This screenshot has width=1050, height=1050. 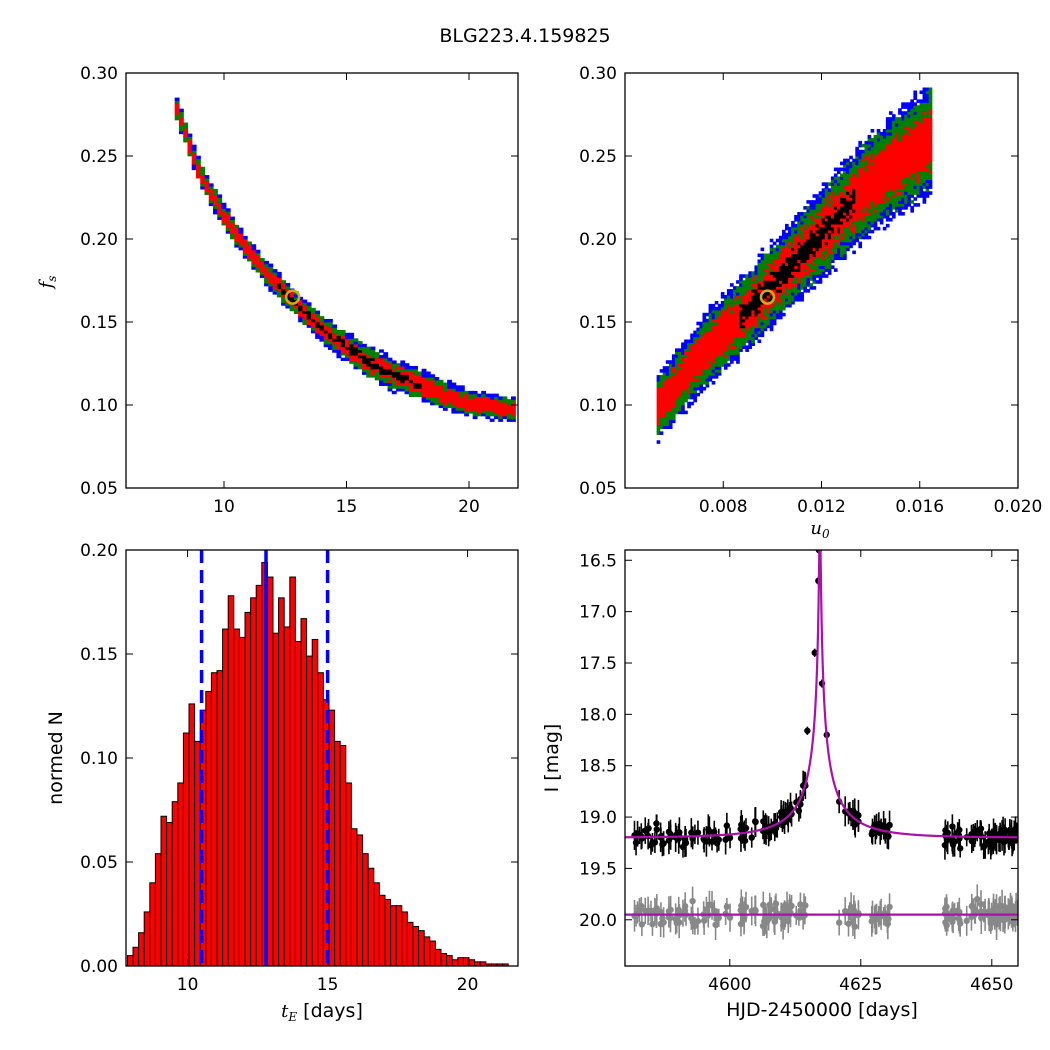 What do you see at coordinates (347, 507) in the screenshot?
I see `te-fs-xtick-label: 15` at bounding box center [347, 507].